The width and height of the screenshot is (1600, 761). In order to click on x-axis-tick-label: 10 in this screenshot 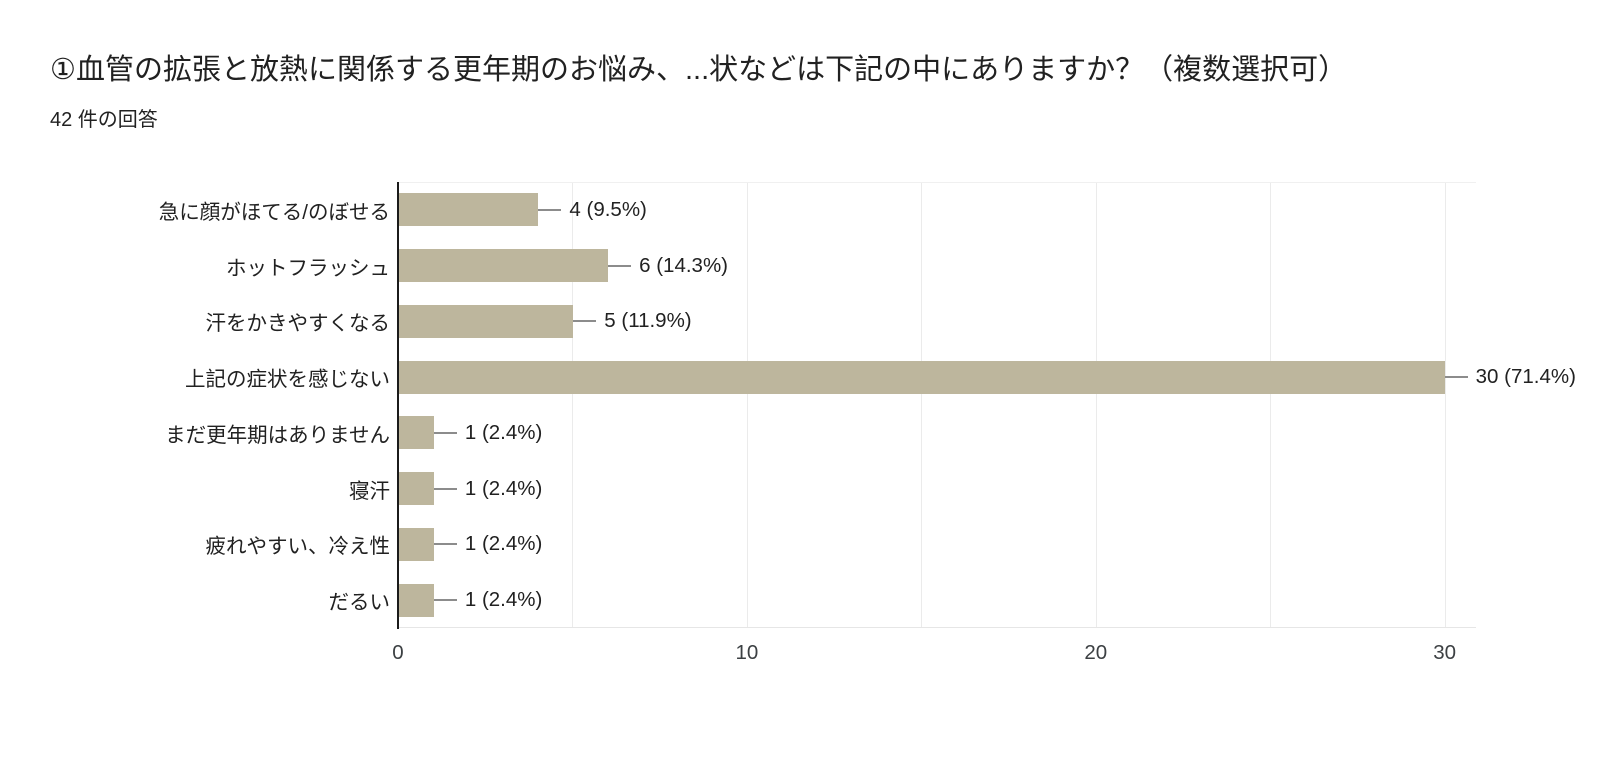, I will do `click(747, 652)`.